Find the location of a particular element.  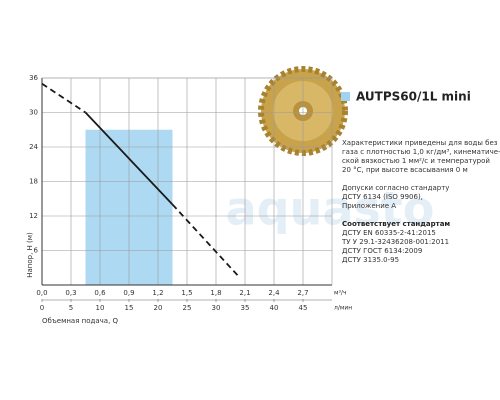

description-line: Допуски согласно стандарту is located at coordinates (395, 188).